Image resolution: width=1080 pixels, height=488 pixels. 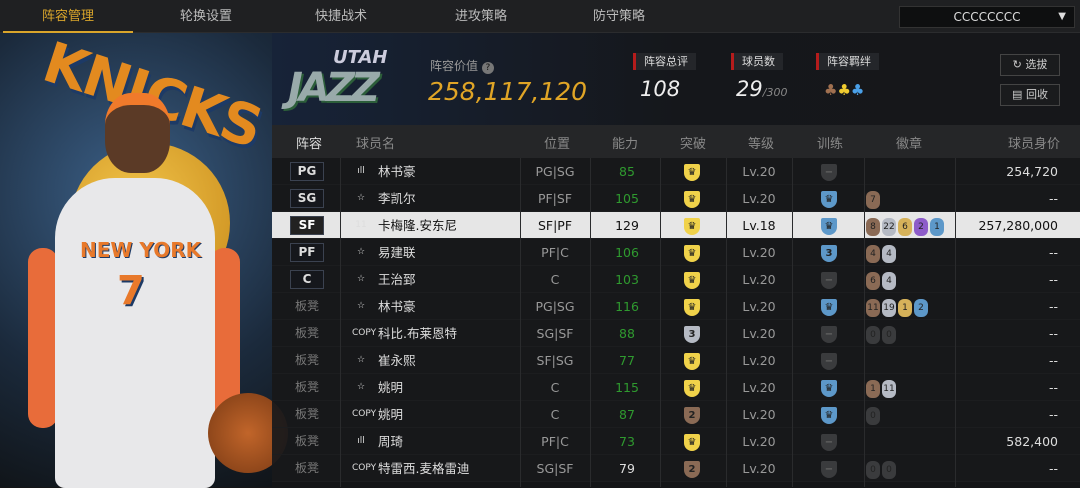 I want to click on badges: 0, so click(x=874, y=414).